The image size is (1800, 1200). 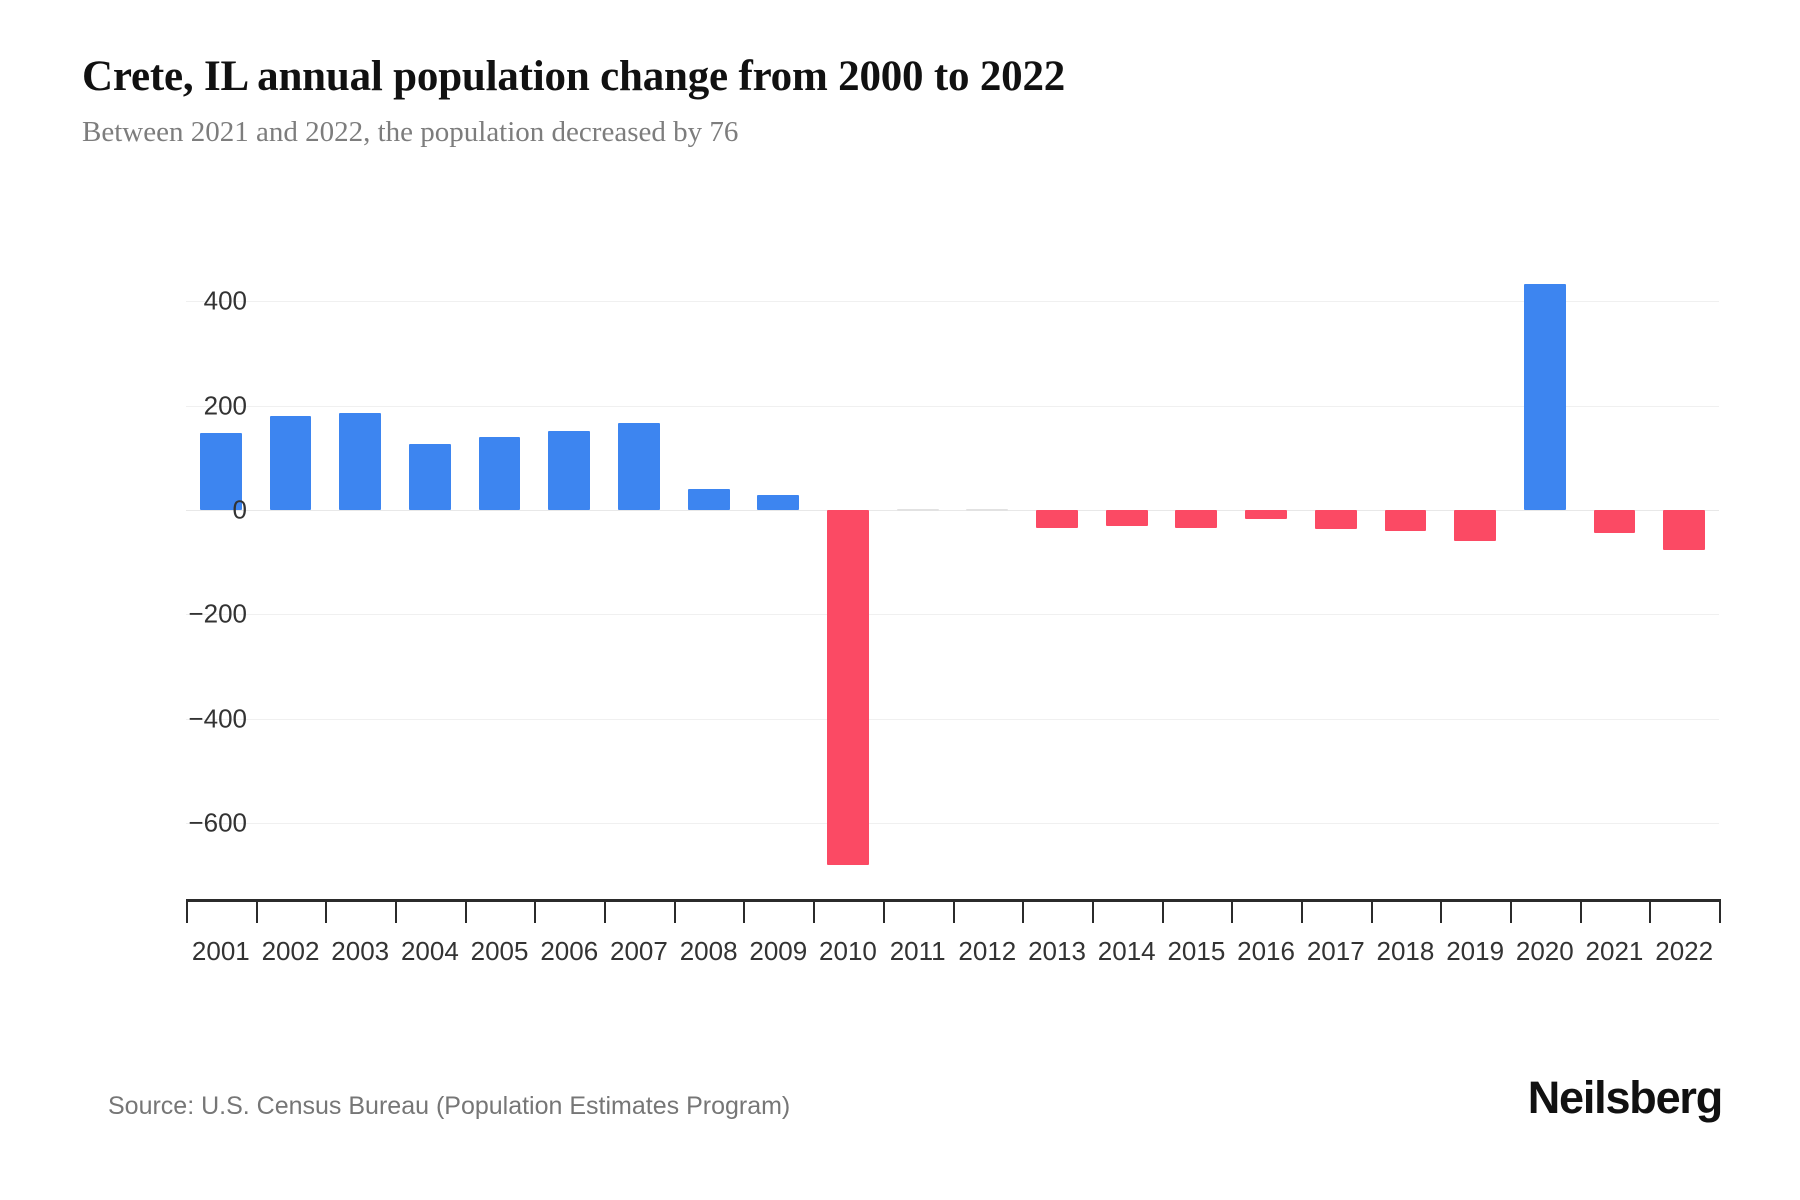 What do you see at coordinates (225, 405) in the screenshot?
I see `y-axis-tick-label: 200` at bounding box center [225, 405].